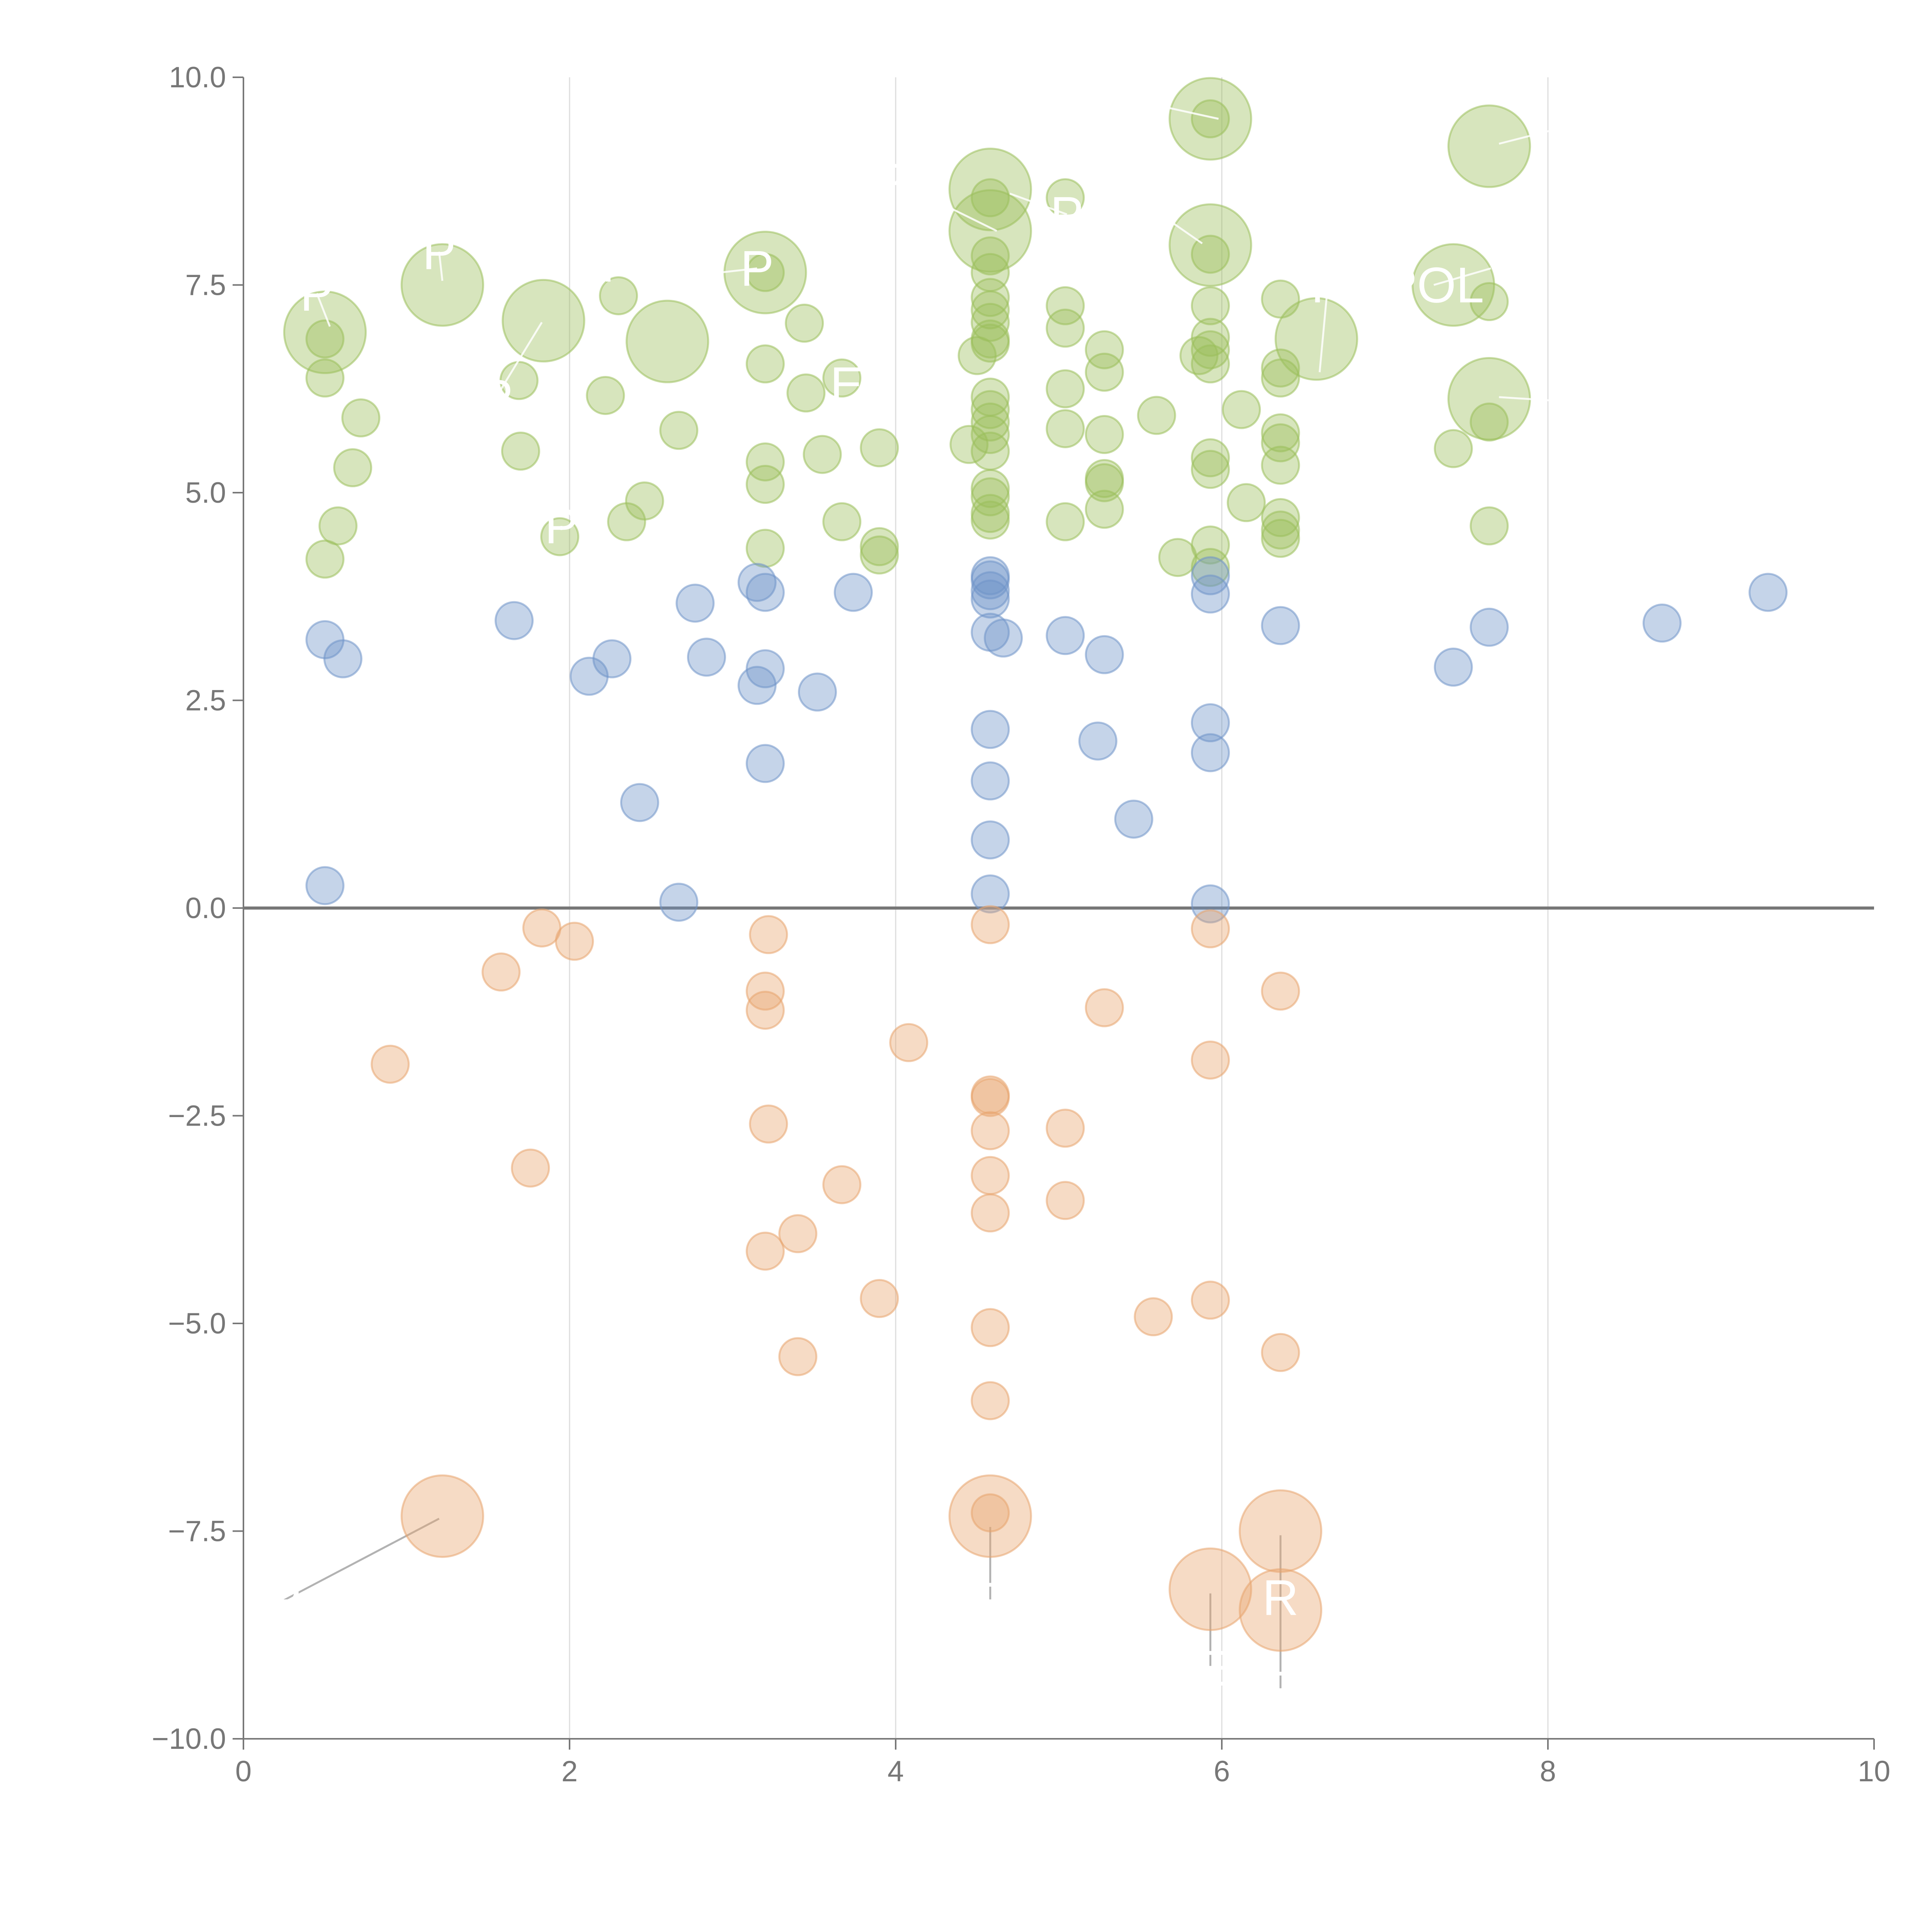 This screenshot has width=1932, height=1932. I want to click on annotation-leaders-white, so click(941, 314).